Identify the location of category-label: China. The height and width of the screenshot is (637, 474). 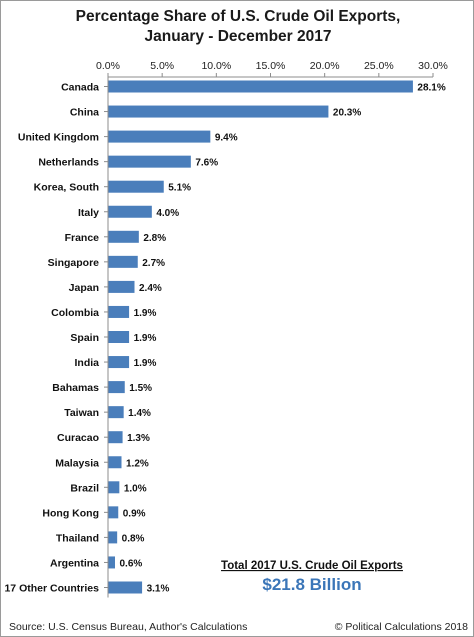
(84, 113).